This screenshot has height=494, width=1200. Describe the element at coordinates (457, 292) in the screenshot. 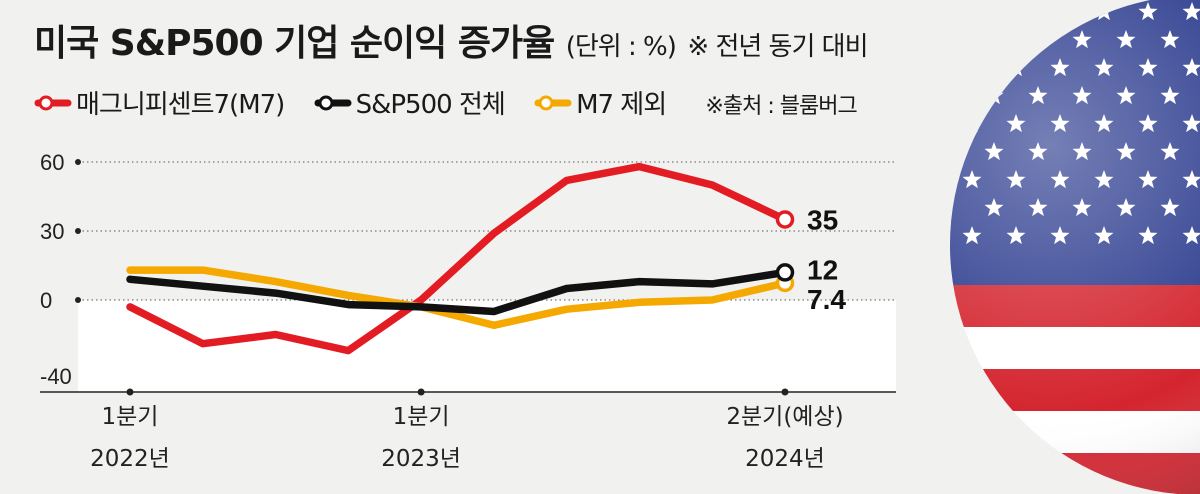

I see `series-line-sp500` at that location.